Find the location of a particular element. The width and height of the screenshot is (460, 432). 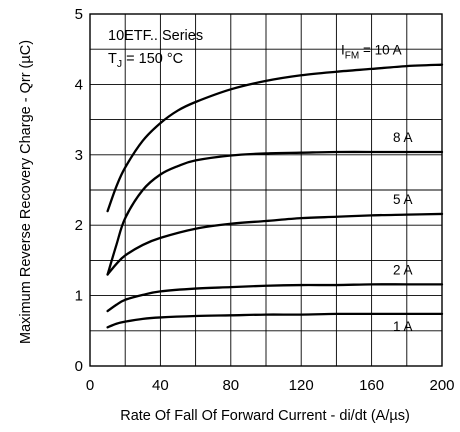

curve-5a is located at coordinates (275, 244).